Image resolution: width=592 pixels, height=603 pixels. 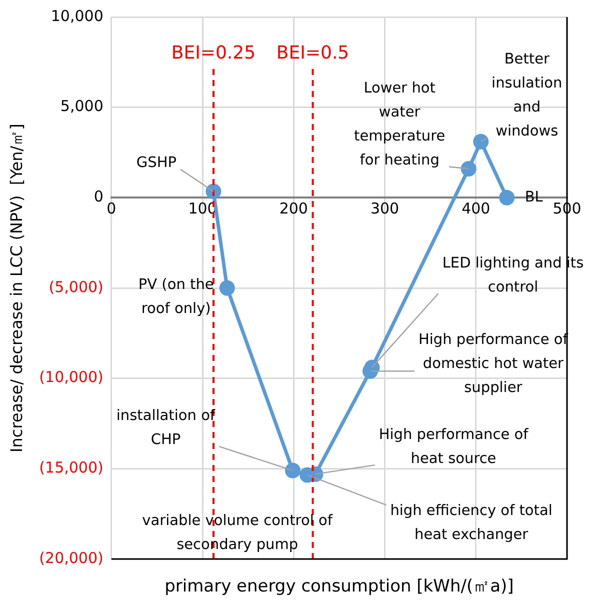 I want to click on annotation: GSHP, so click(x=156, y=163).